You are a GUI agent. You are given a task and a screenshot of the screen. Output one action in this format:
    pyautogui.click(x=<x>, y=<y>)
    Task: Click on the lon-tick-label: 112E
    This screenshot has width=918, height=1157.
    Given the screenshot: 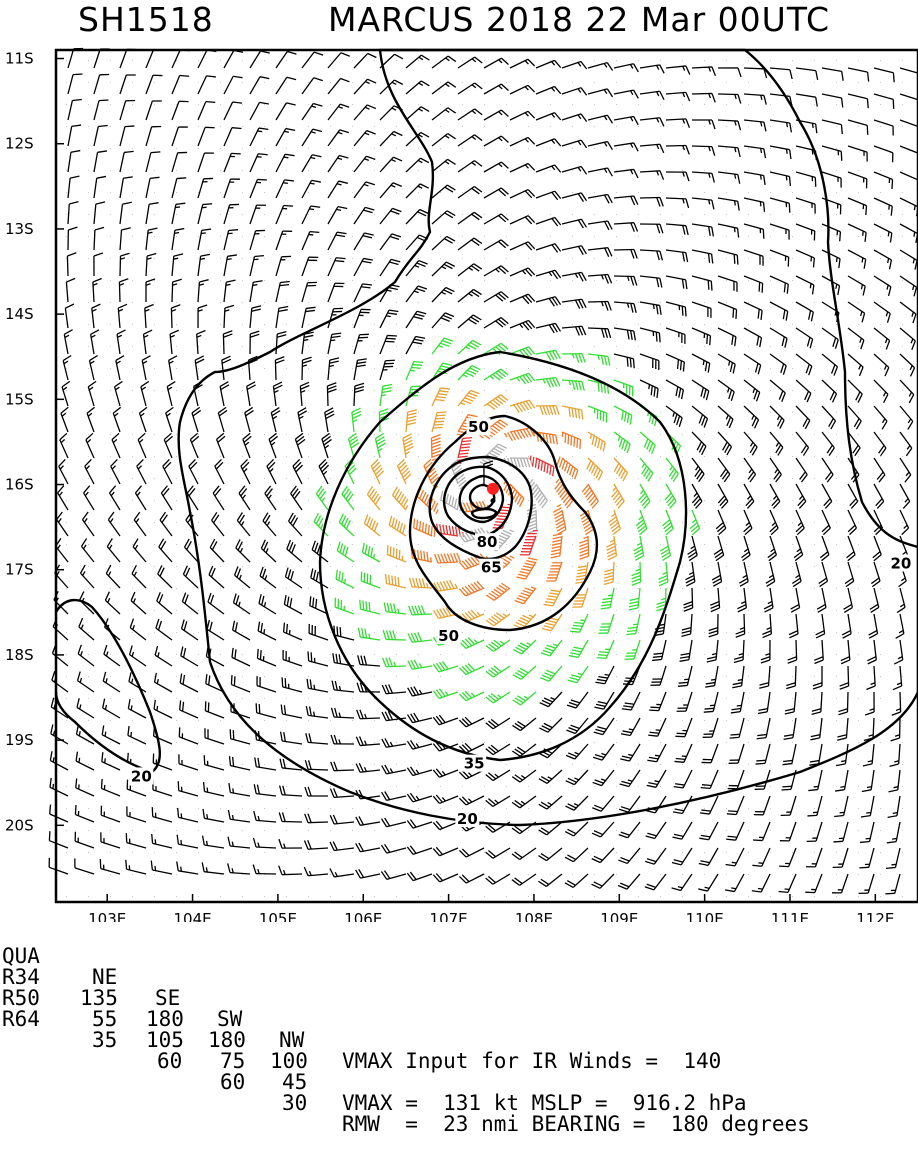 What is the action you would take?
    pyautogui.click(x=875, y=916)
    